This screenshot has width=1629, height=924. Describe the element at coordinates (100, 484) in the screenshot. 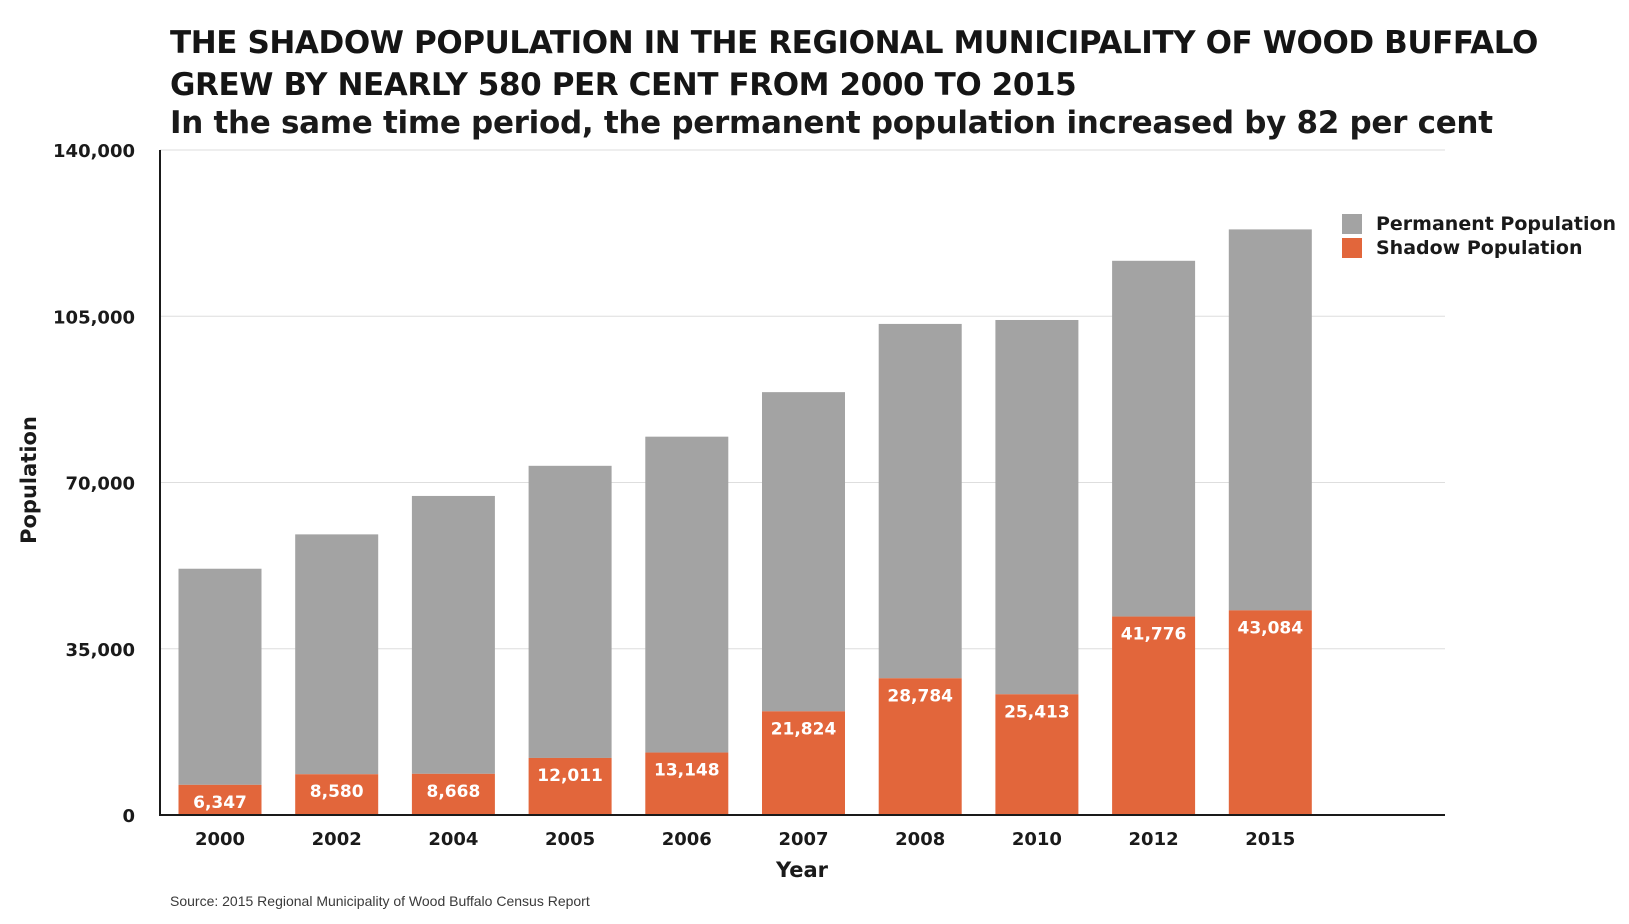

I see `y-tick-label: 70,000` at that location.